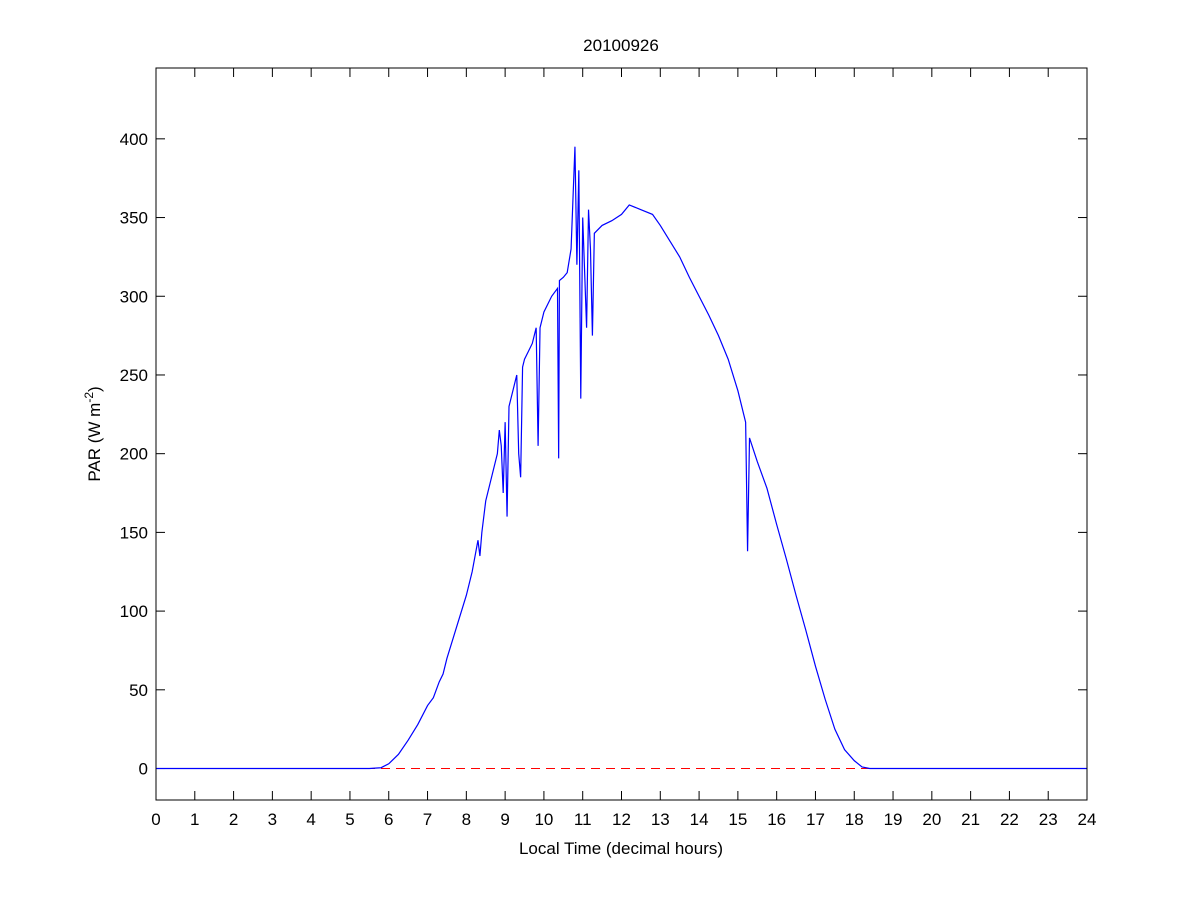 The image size is (1201, 900). What do you see at coordinates (776, 819) in the screenshot?
I see `x-tick-label: 16` at bounding box center [776, 819].